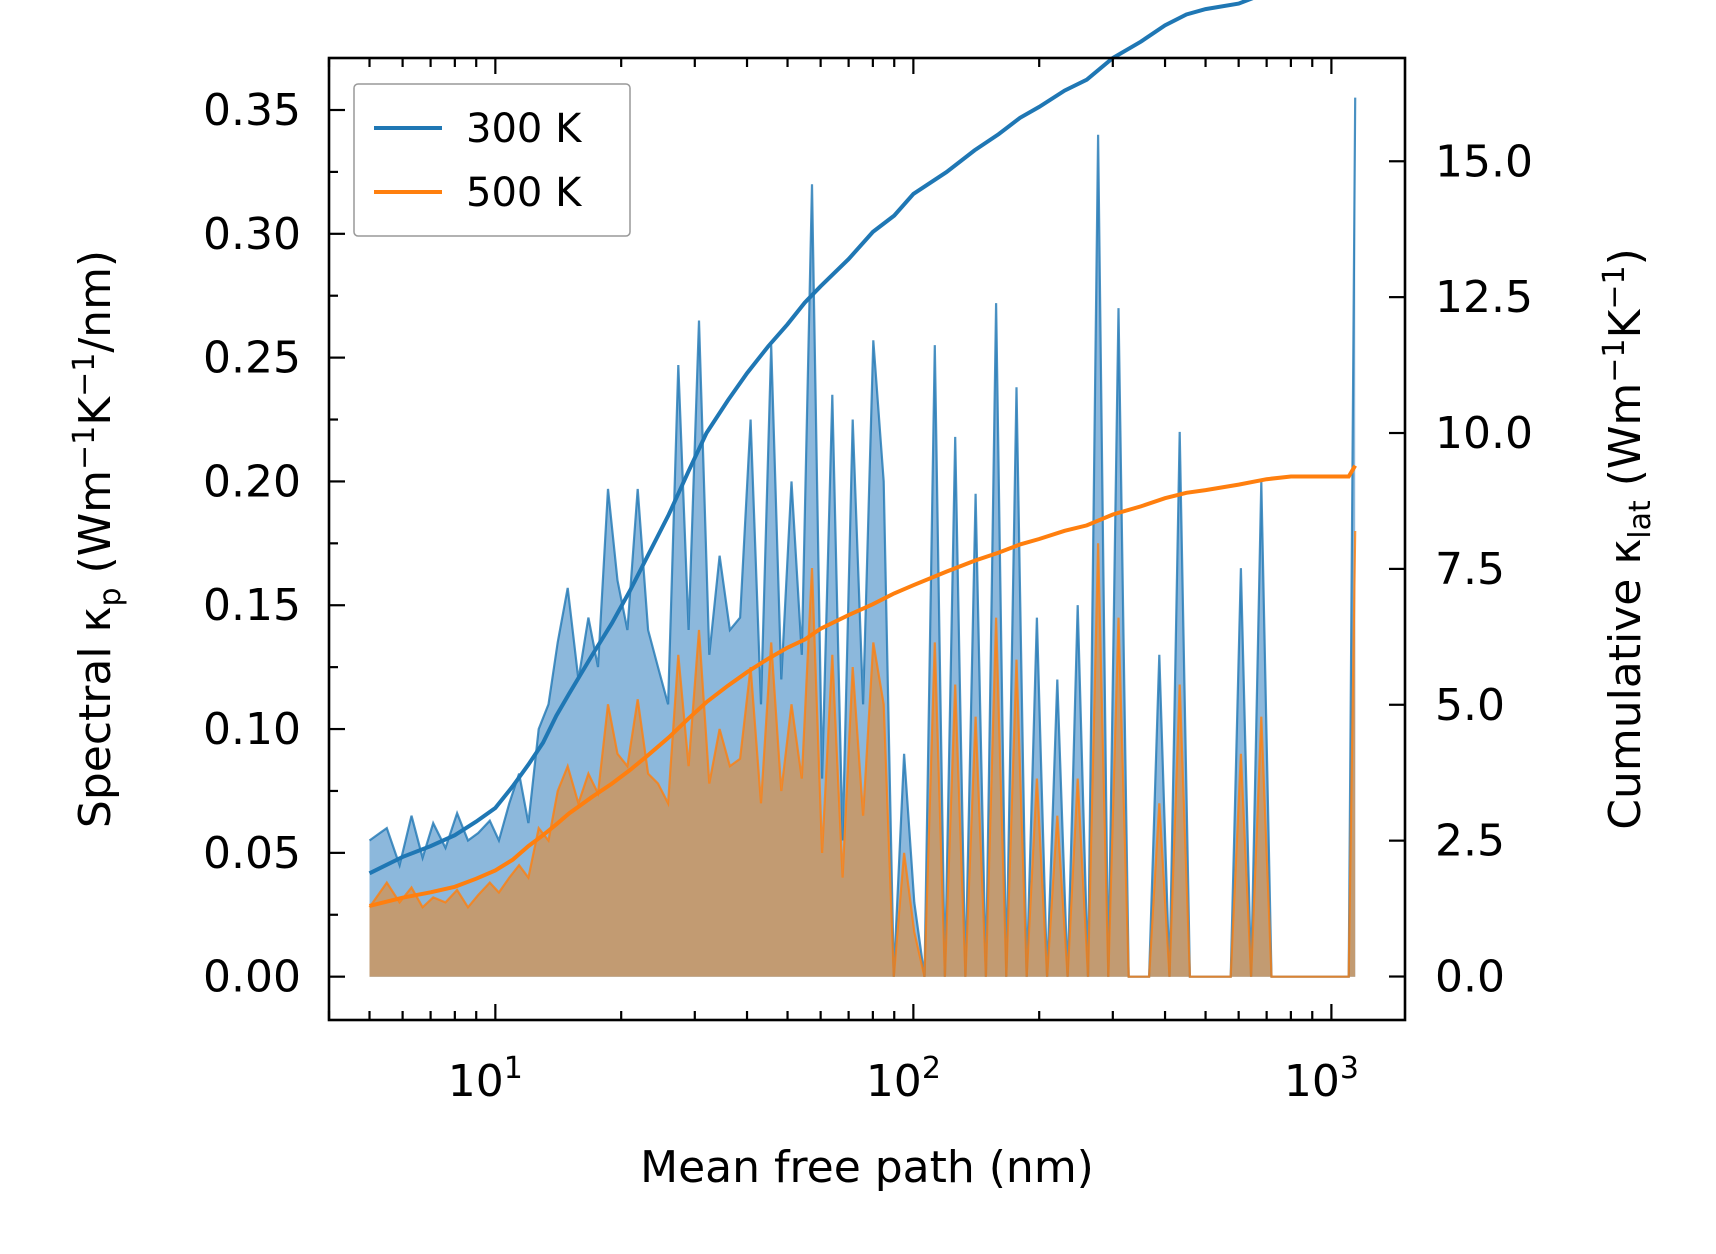  Describe the element at coordinates (95, 411) in the screenshot. I see `ylabel-left-mid: K` at that location.